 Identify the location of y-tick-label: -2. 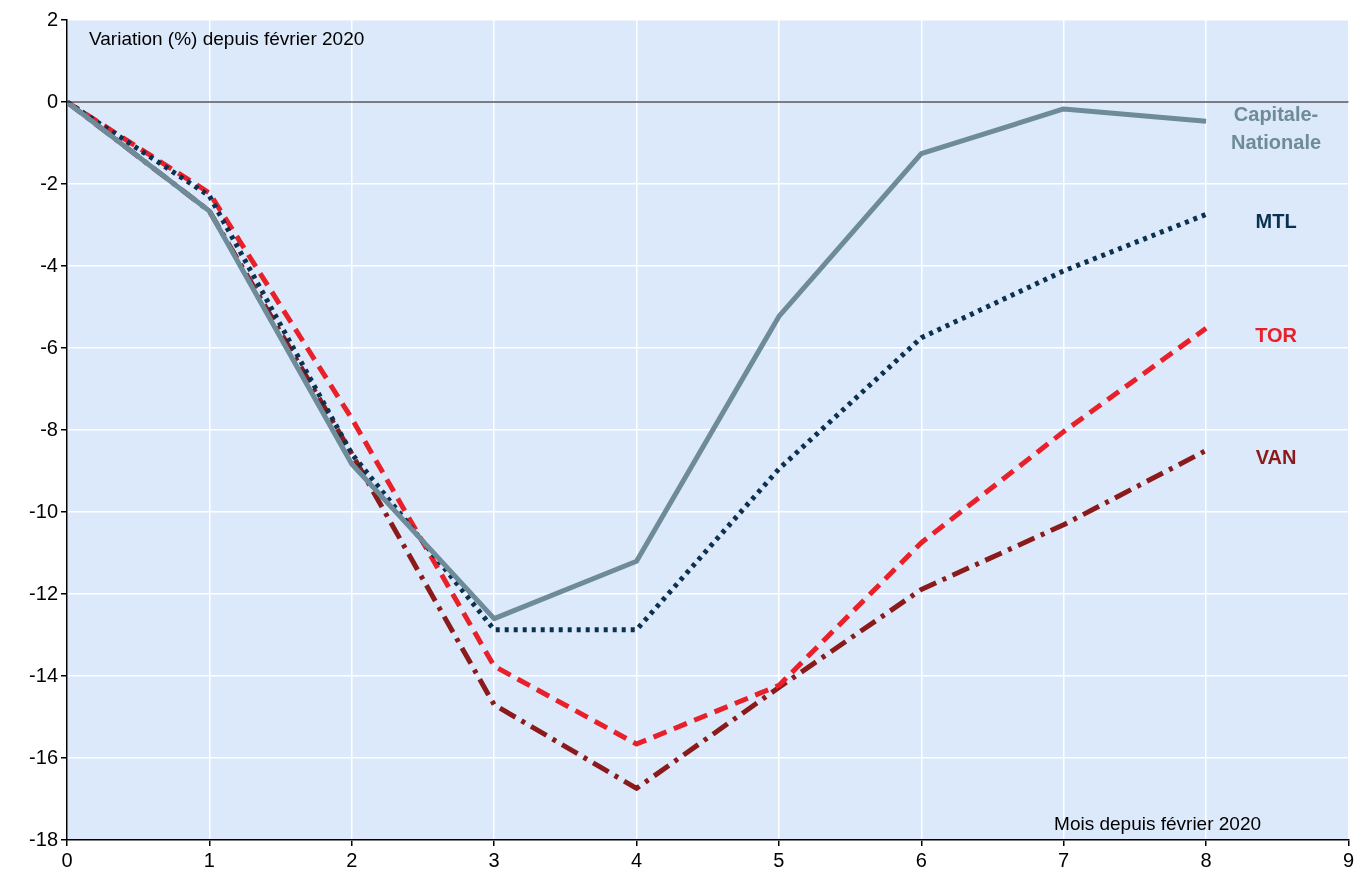
(49, 182).